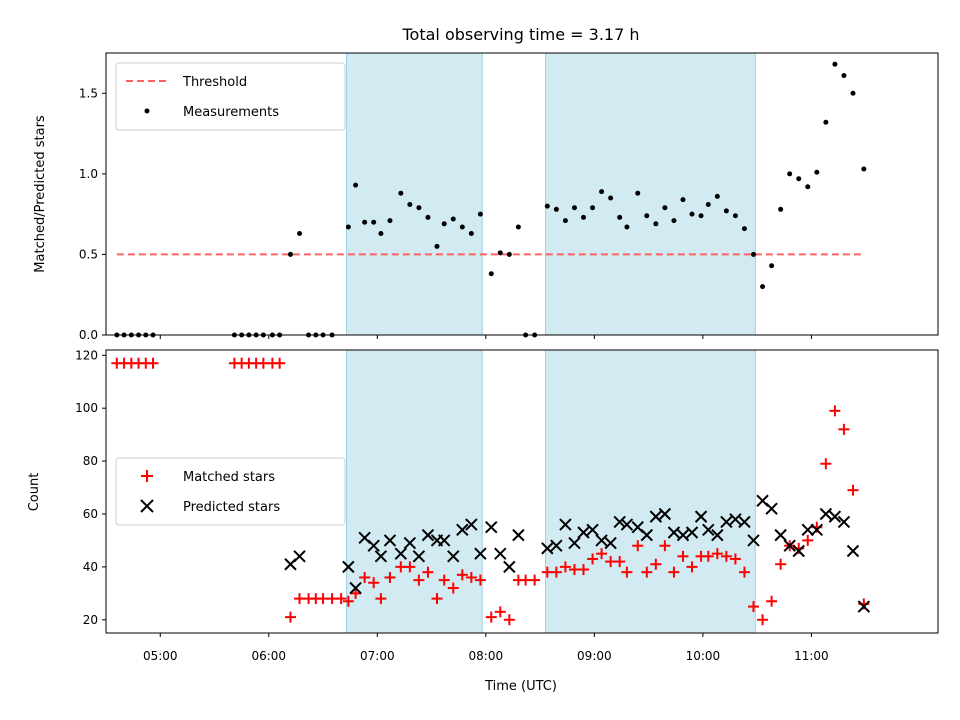 The height and width of the screenshot is (720, 960). I want to click on bottom-y-axis-label: Count, so click(34, 492).